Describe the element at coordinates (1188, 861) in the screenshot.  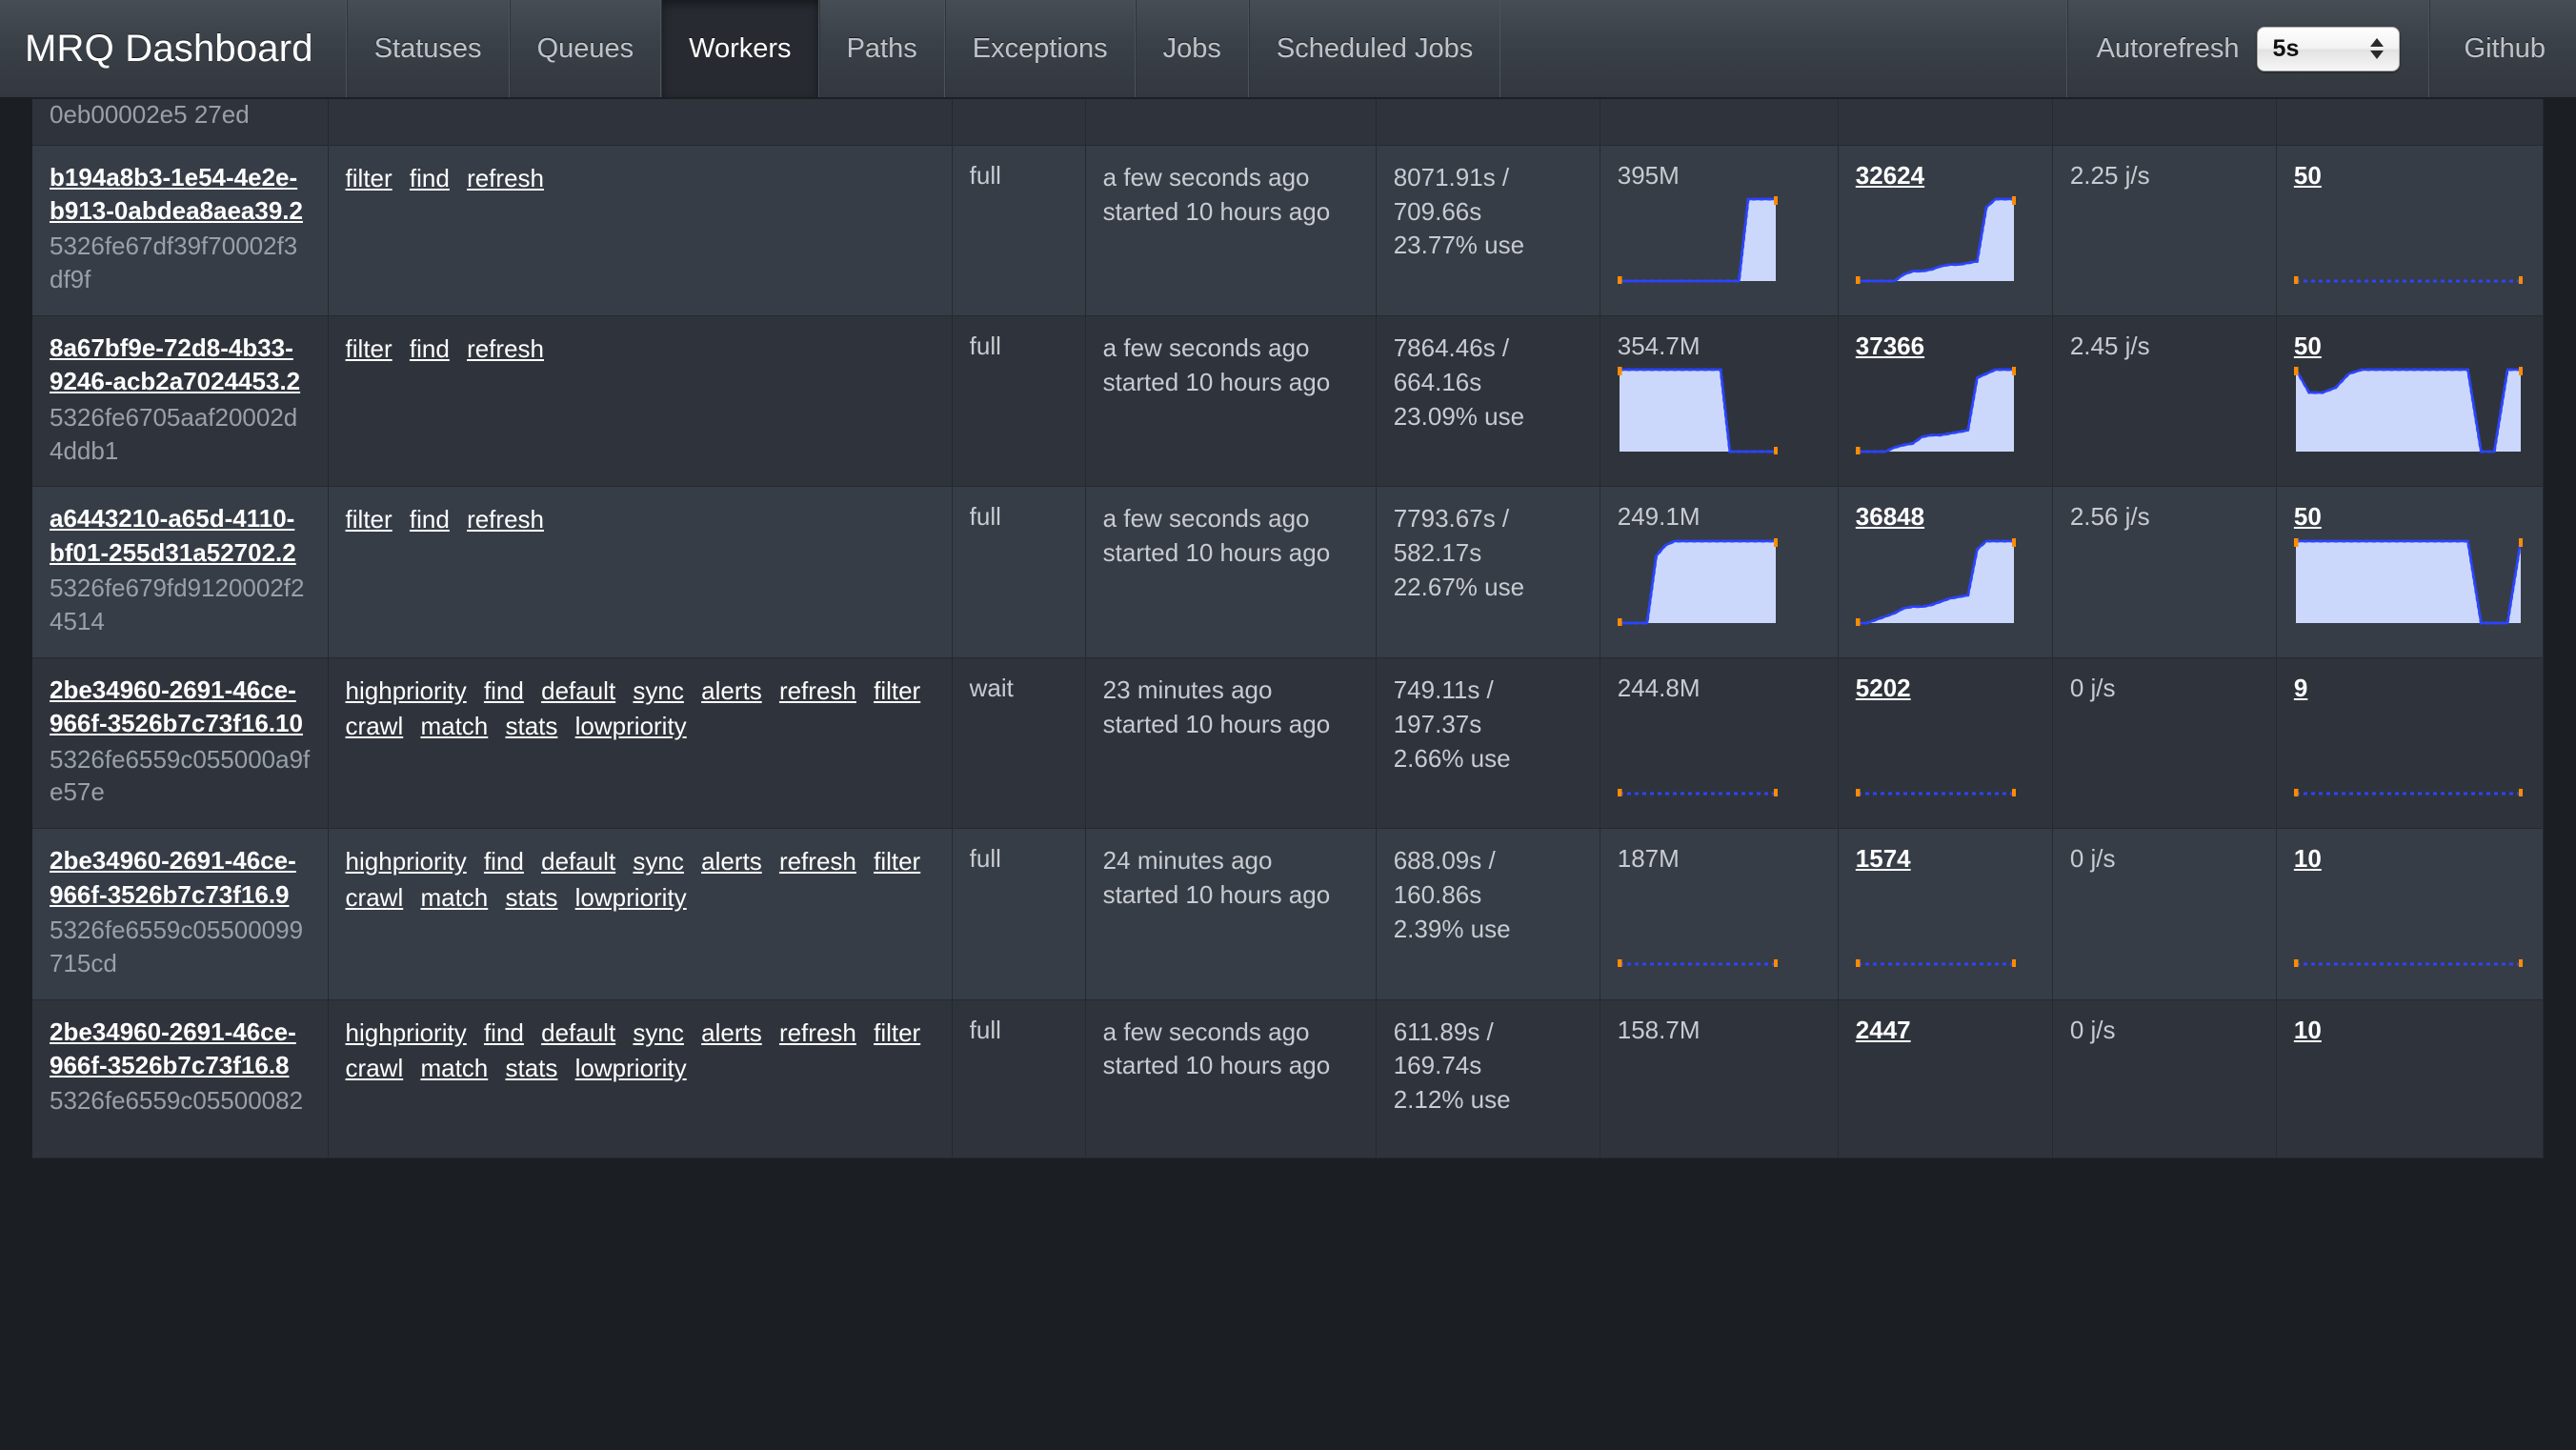
I see `last-seen-text: 24 minutes ago` at that location.